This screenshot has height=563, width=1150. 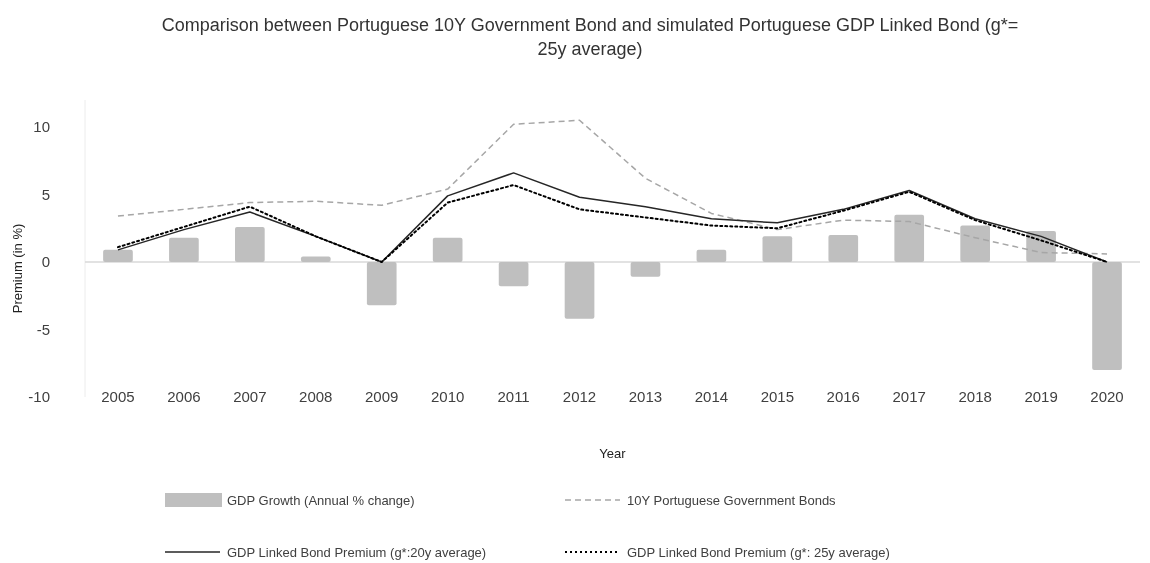 What do you see at coordinates (41, 126) in the screenshot?
I see `y-tick-label: 10` at bounding box center [41, 126].